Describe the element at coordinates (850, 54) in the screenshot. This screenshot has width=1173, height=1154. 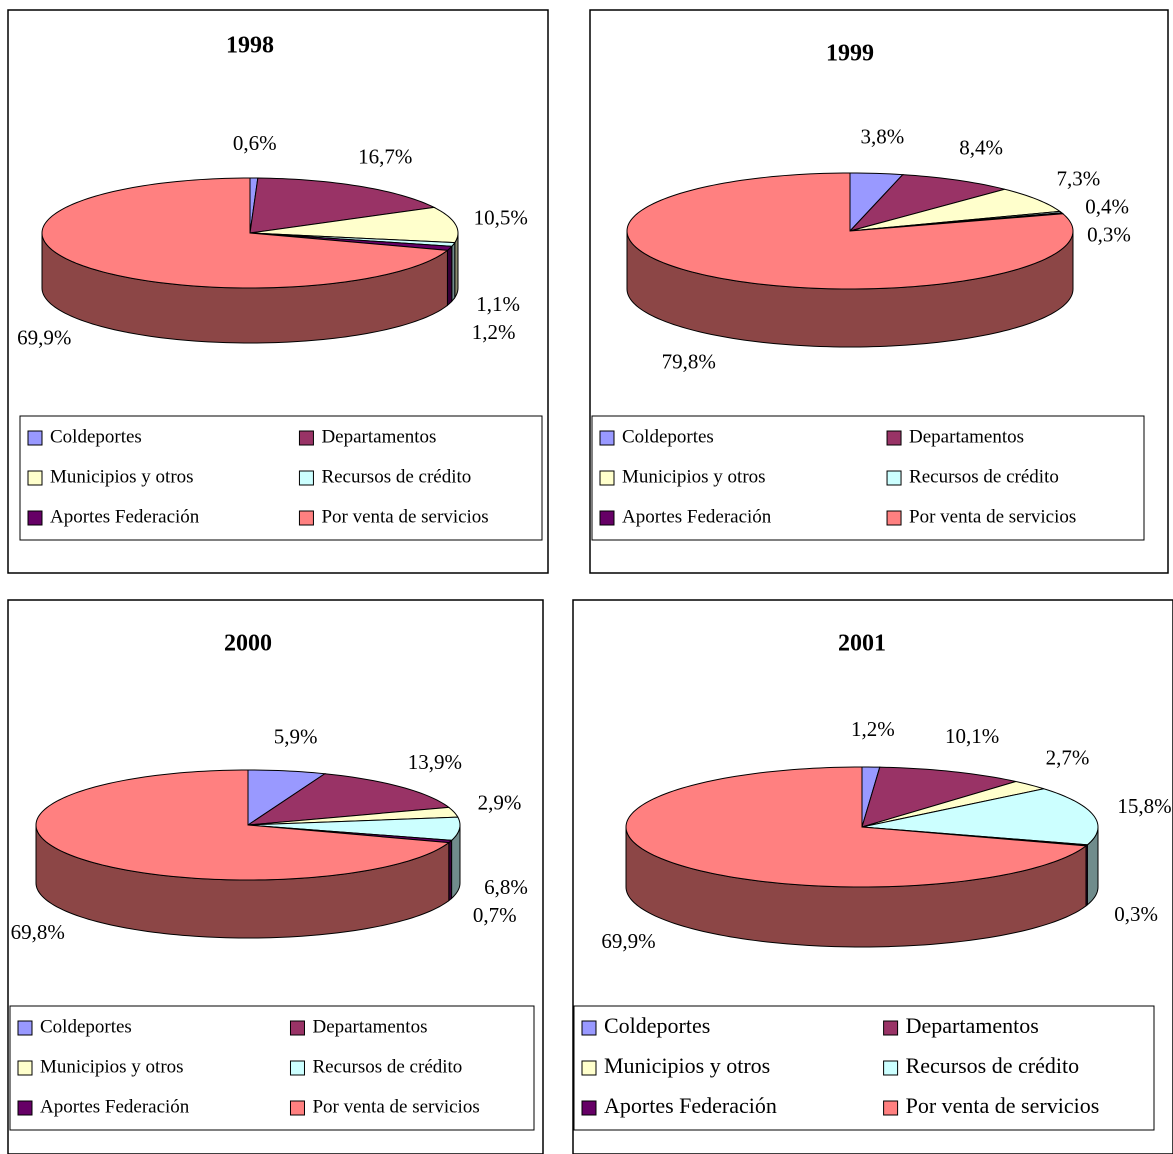
I see `chart-title: 1999` at that location.